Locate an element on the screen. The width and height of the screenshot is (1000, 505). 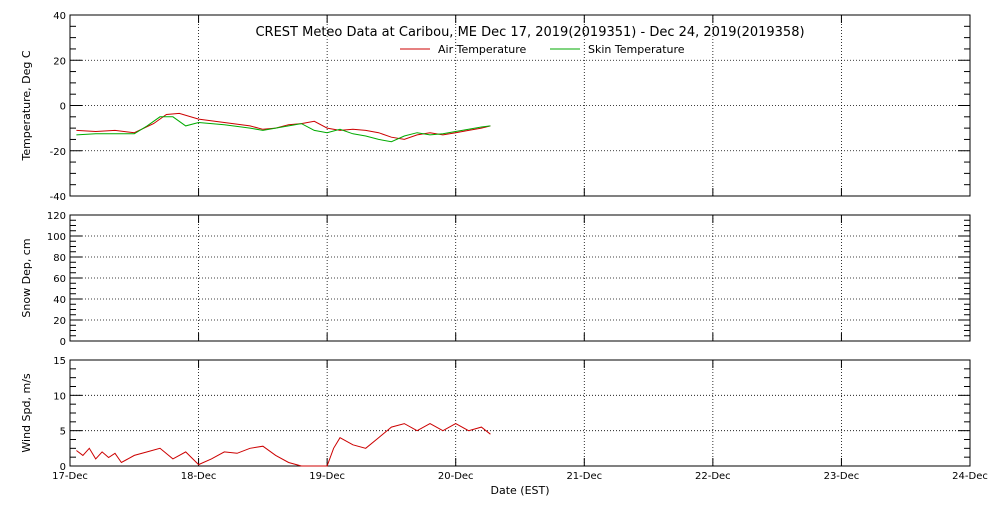
y-tick-label: -40 is located at coordinates (58, 197).